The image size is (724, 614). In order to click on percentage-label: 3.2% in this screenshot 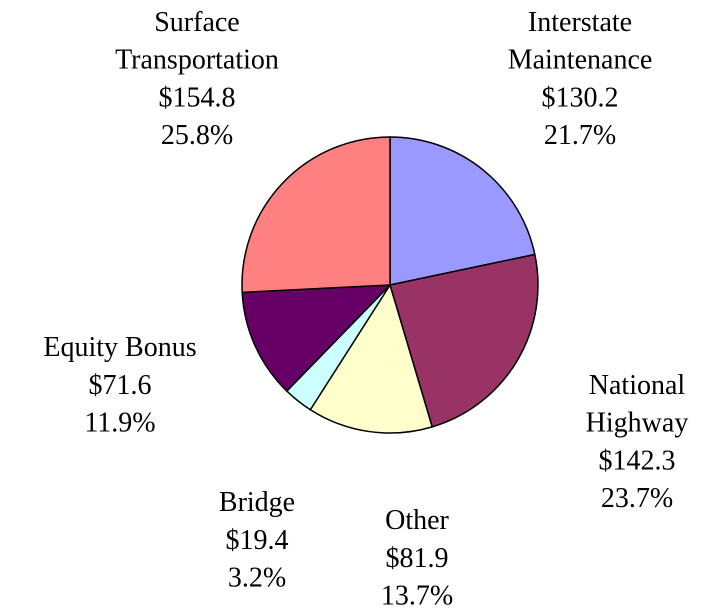, I will do `click(257, 577)`.